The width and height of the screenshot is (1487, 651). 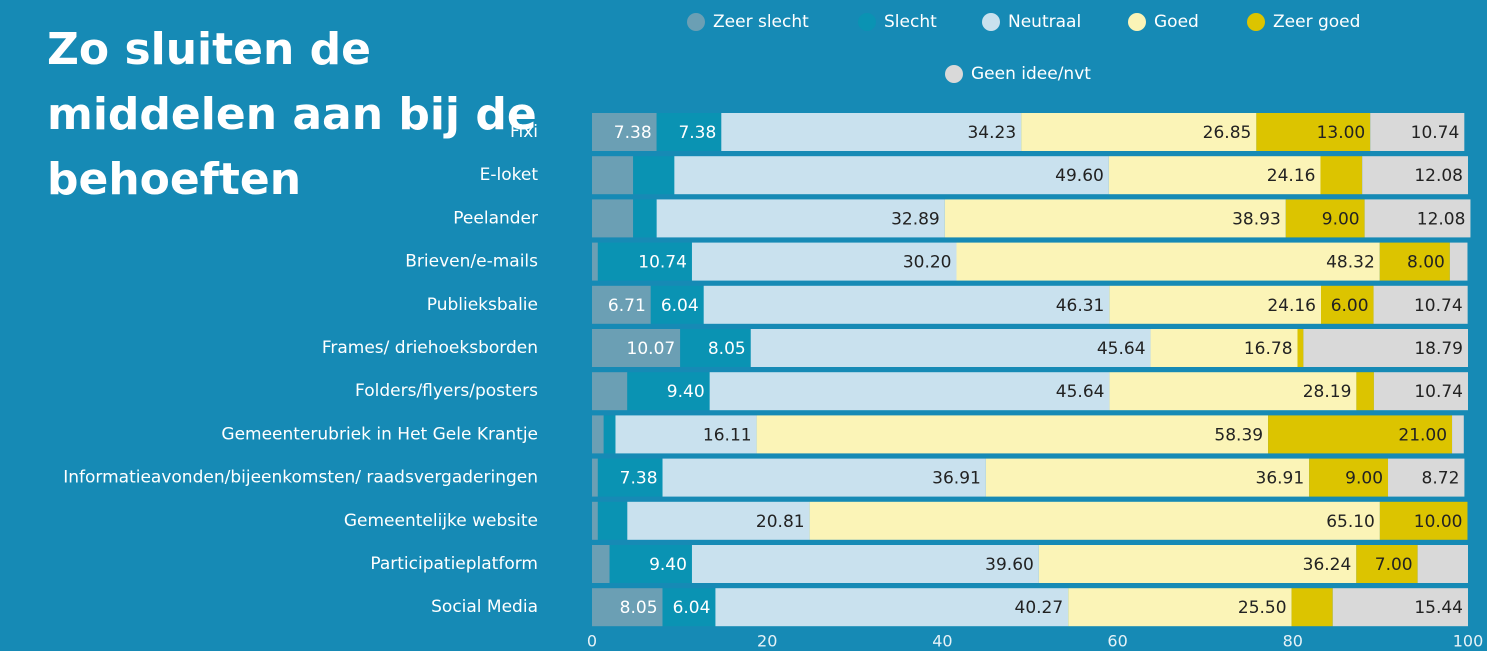 What do you see at coordinates (1327, 392) in the screenshot?
I see `value-label: 28.19` at bounding box center [1327, 392].